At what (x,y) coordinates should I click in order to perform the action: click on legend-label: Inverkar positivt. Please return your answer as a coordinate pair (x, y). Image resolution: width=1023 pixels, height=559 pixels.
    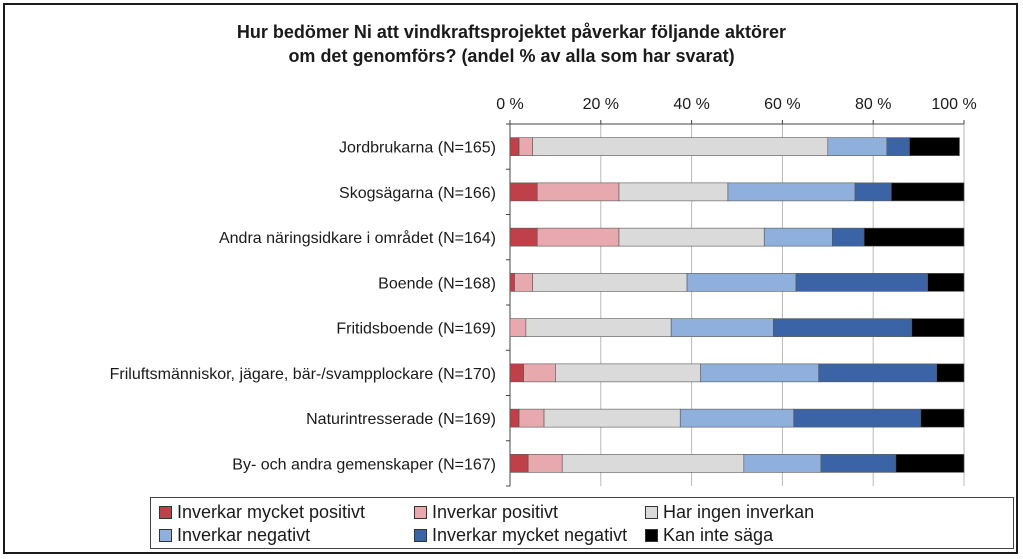
    Looking at the image, I should click on (495, 512).